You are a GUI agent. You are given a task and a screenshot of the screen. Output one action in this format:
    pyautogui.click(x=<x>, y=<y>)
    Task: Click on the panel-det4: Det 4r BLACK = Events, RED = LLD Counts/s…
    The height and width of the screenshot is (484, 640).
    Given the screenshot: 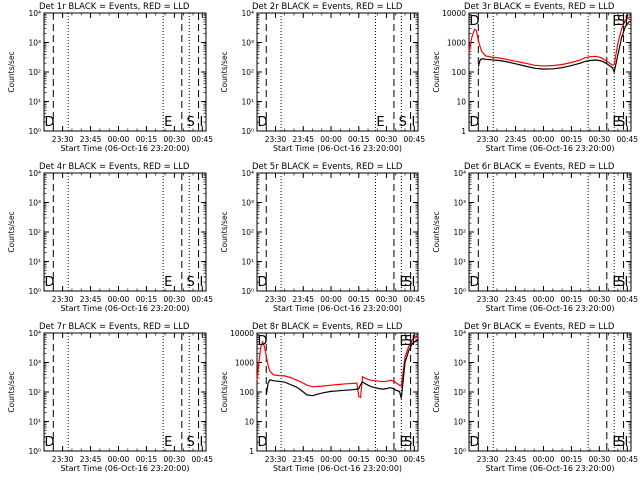 What is the action you would take?
    pyautogui.click(x=110, y=237)
    